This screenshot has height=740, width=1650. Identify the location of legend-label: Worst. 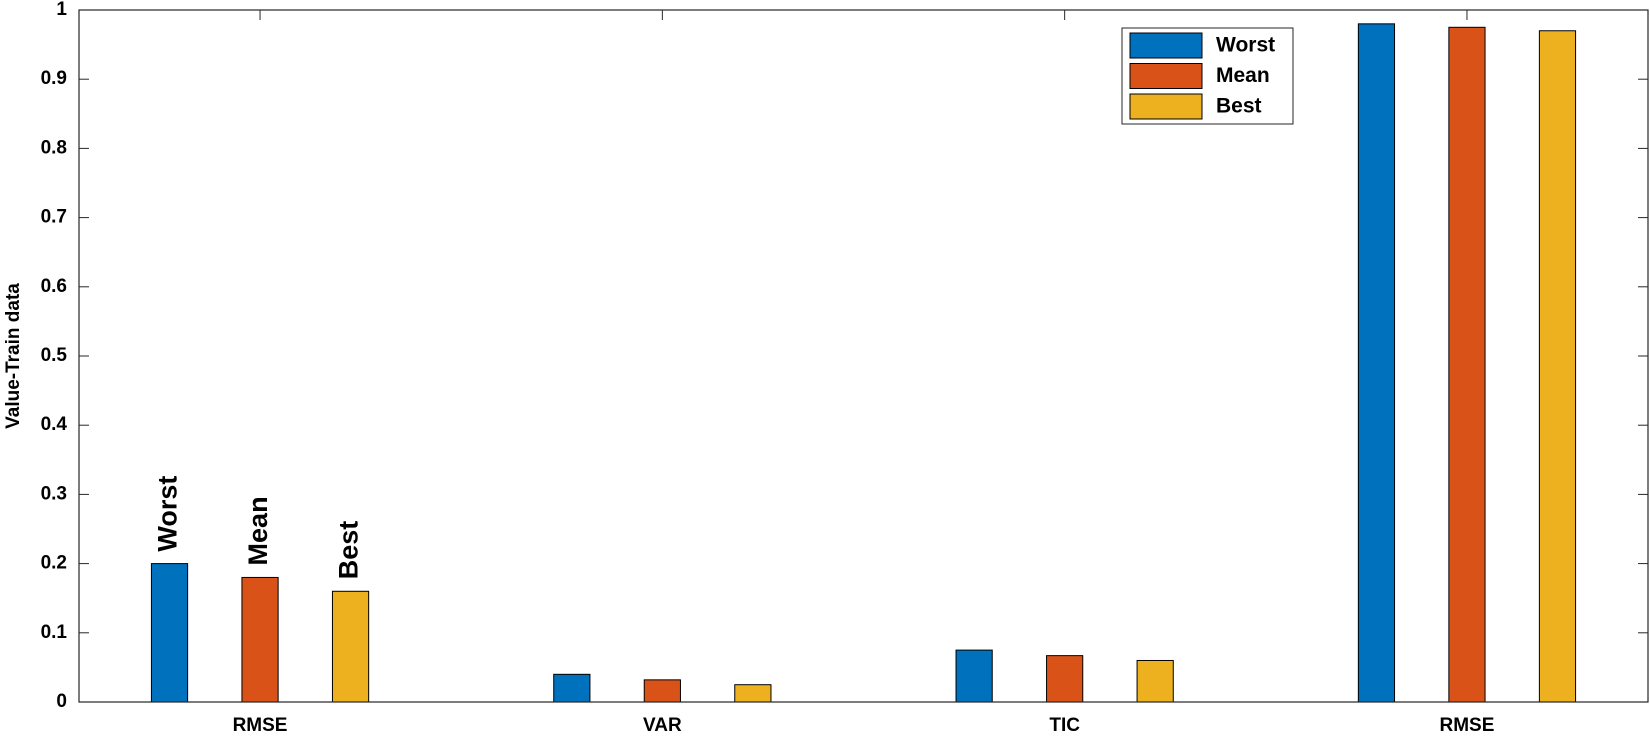
(1245, 45).